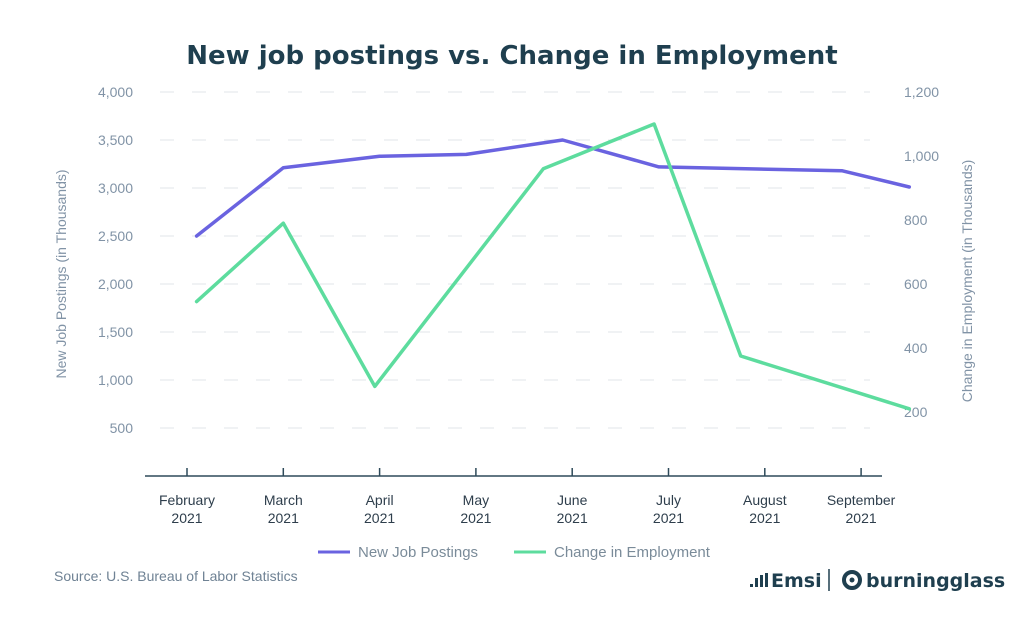 The image size is (1024, 632). Describe the element at coordinates (122, 428) in the screenshot. I see `left-tick-label: 500` at that location.